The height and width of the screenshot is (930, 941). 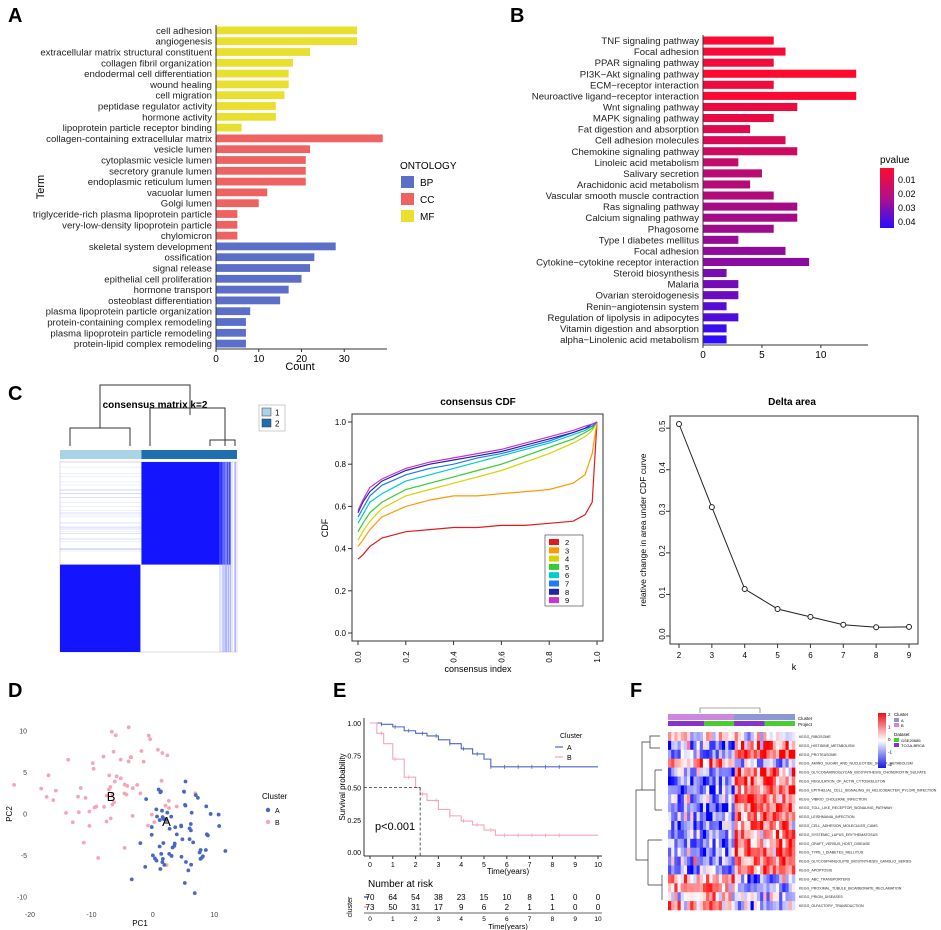 What do you see at coordinates (575, 897) in the screenshot?
I see `risk-count: 0` at bounding box center [575, 897].